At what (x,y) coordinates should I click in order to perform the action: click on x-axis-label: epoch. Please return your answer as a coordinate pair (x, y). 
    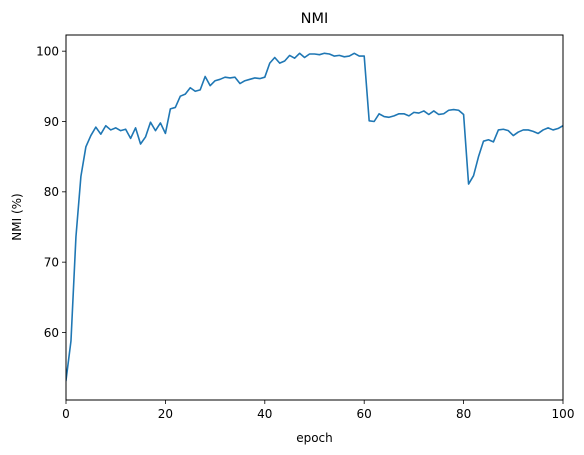
    Looking at the image, I should click on (314, 438).